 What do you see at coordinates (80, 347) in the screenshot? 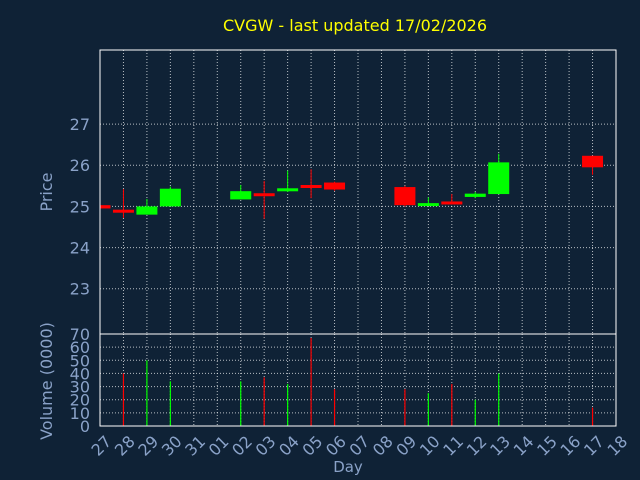
I see `volume-tick-label: 60` at bounding box center [80, 347].